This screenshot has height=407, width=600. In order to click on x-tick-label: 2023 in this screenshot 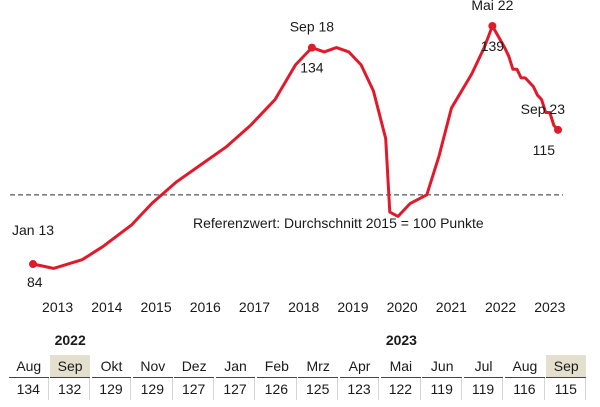, I will do `click(550, 307)`.